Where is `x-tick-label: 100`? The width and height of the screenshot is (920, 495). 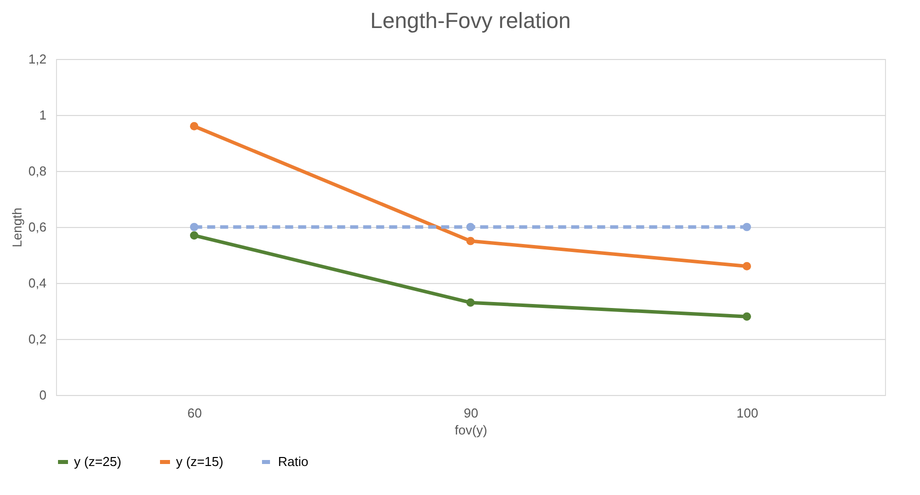 x-tick-label: 100 is located at coordinates (747, 413).